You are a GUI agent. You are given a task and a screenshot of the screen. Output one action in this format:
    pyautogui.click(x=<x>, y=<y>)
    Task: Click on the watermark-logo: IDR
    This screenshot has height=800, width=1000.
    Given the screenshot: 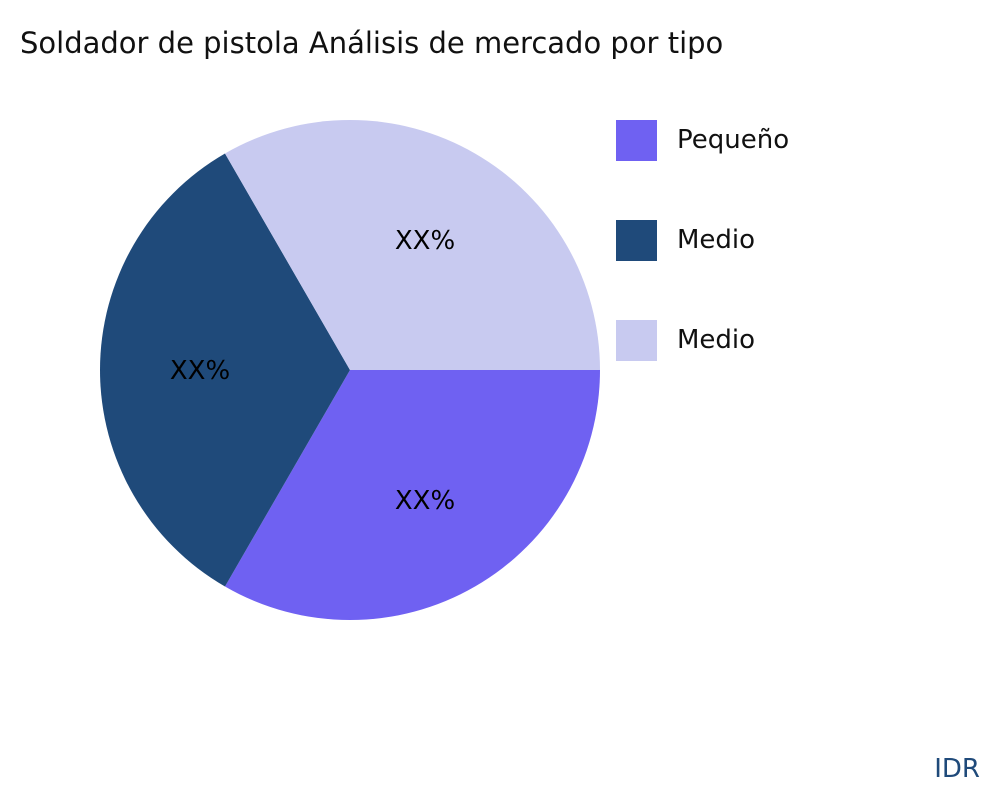 What is the action you would take?
    pyautogui.click(x=957, y=769)
    